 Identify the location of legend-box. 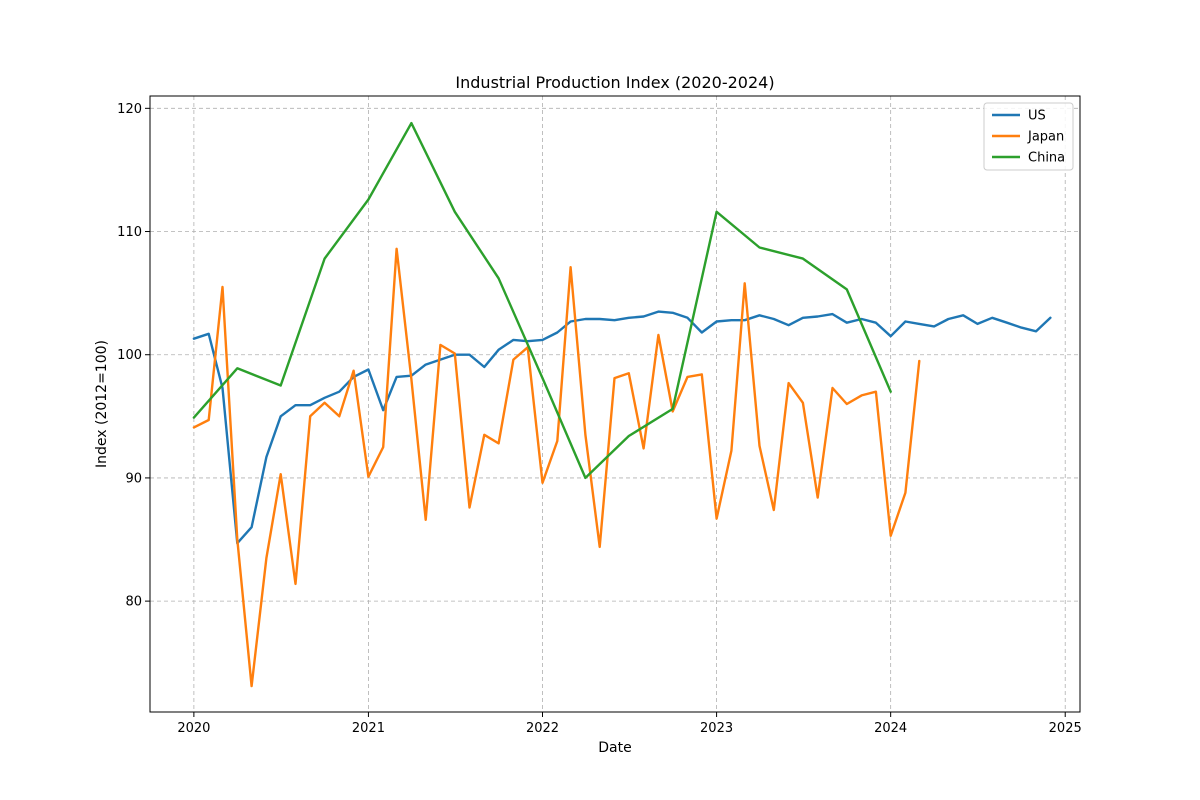
(1028, 136).